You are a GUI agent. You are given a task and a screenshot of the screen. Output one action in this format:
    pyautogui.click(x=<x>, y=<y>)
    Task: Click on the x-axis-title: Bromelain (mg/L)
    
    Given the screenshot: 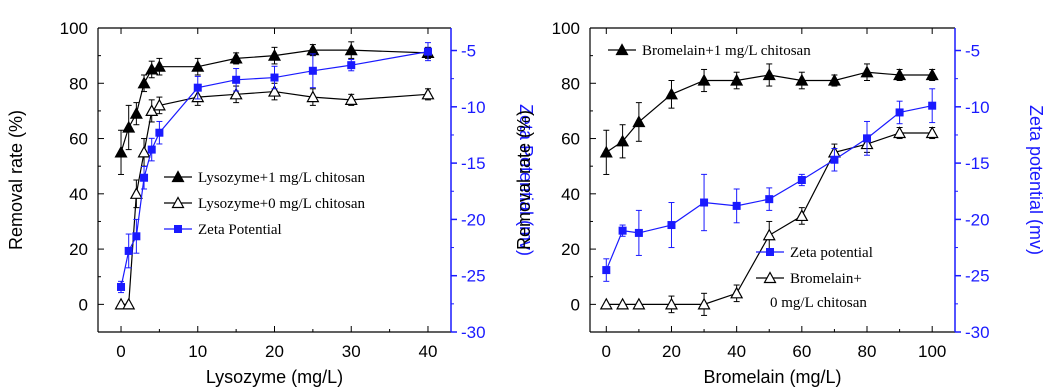 What is the action you would take?
    pyautogui.click(x=772, y=377)
    